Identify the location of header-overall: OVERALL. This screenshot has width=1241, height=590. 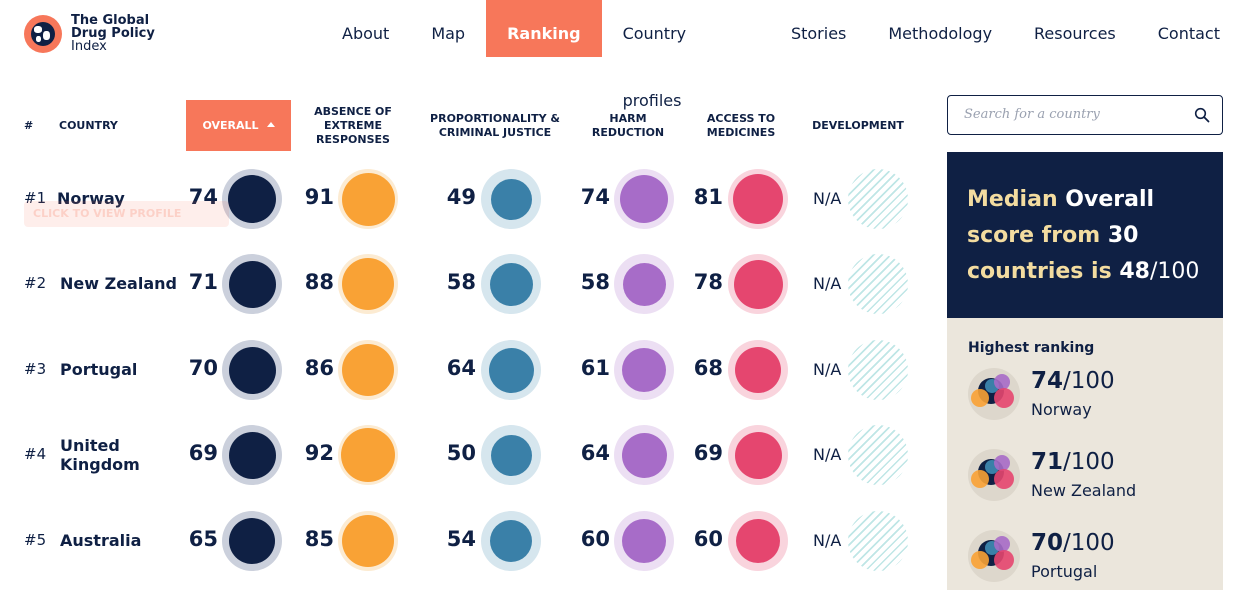
(238, 125).